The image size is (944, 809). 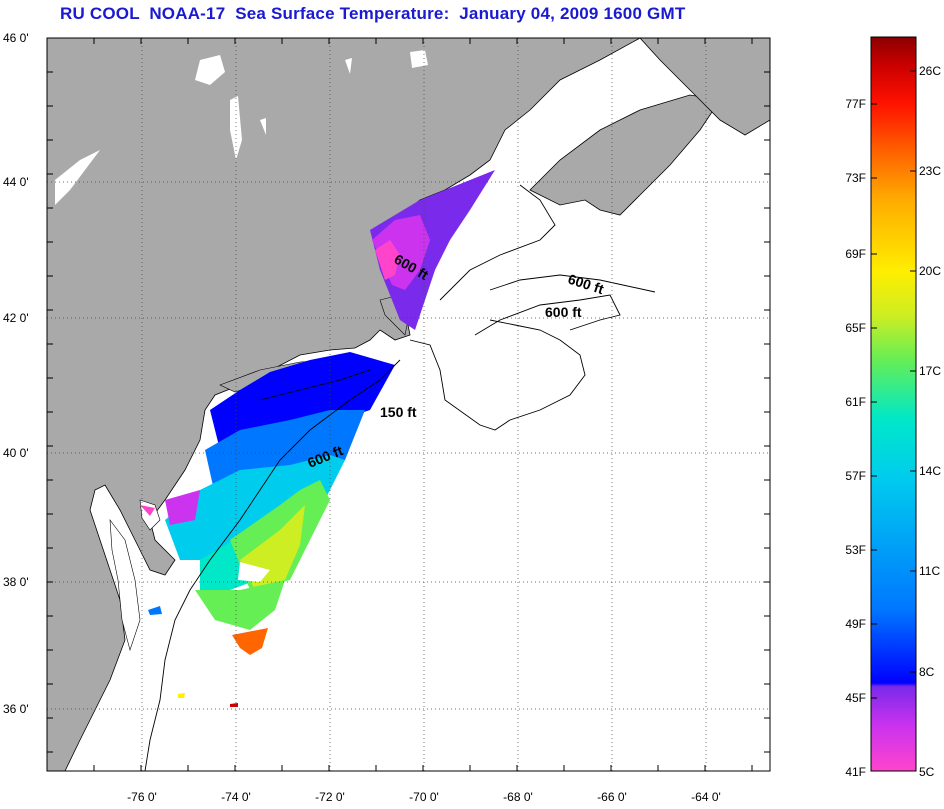 I want to click on colorbar-c-11: 11C, so click(x=929, y=571).